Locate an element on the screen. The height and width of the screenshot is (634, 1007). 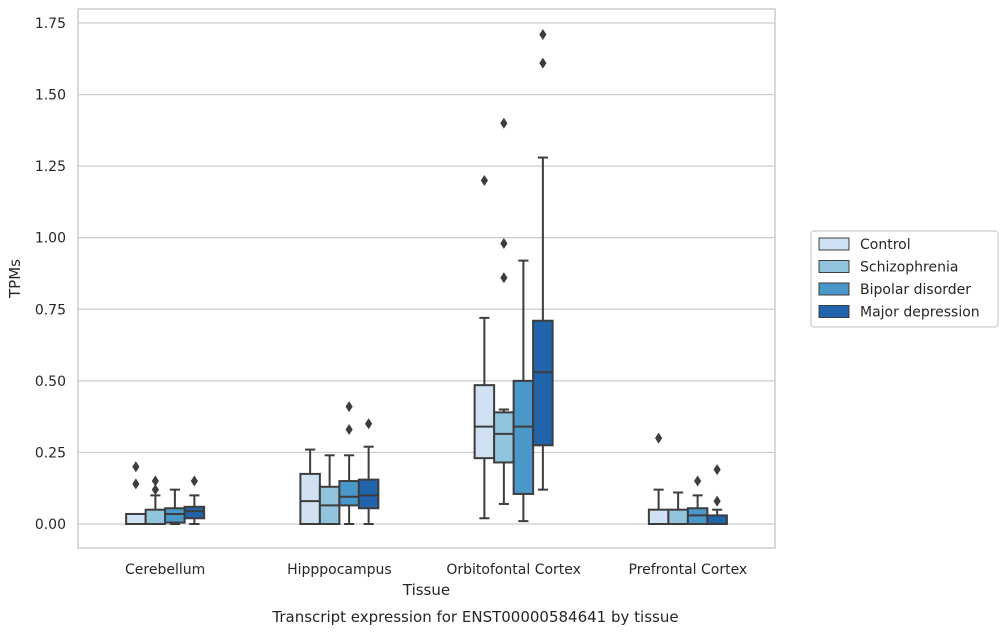
y-axis-title: TPMs is located at coordinates (15, 279).